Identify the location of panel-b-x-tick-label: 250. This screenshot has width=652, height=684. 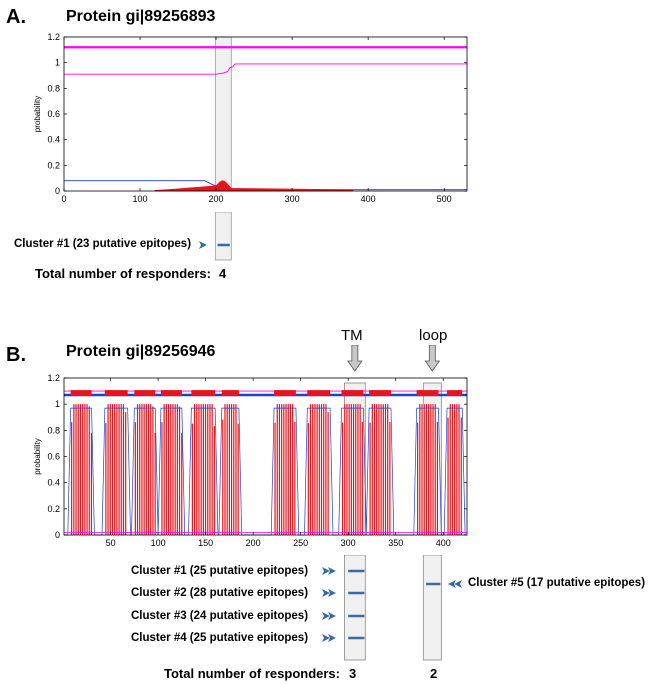
(300, 543).